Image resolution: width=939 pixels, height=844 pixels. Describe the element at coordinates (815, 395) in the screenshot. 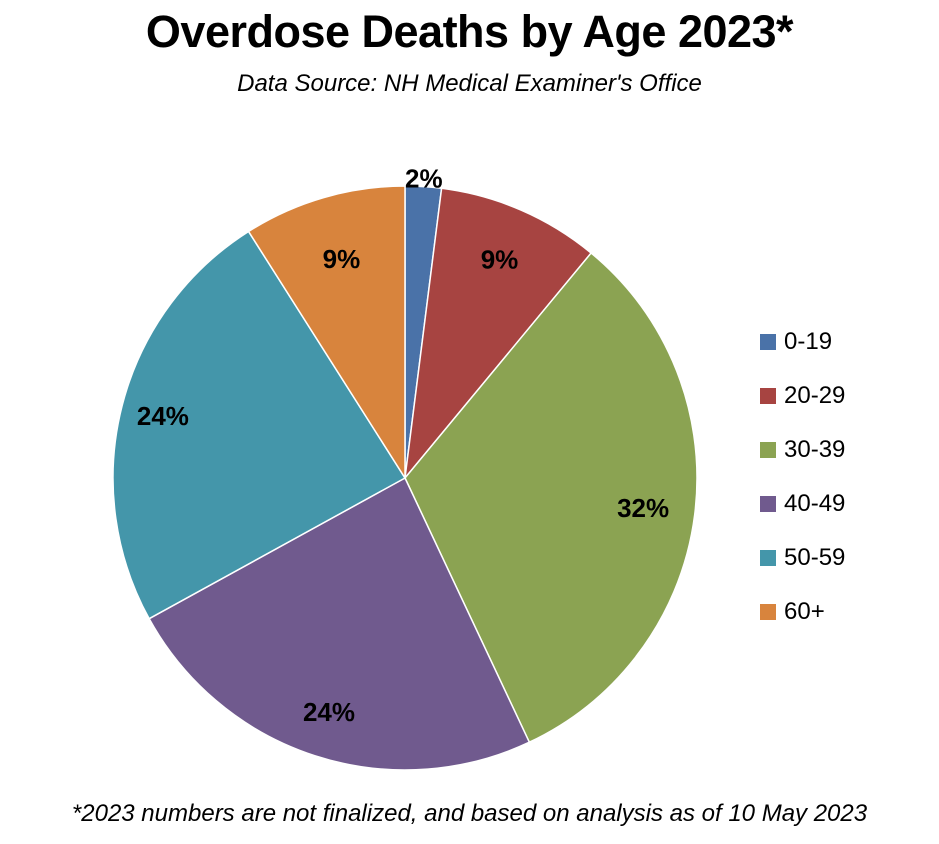

I see `legend-label: 20-29` at that location.